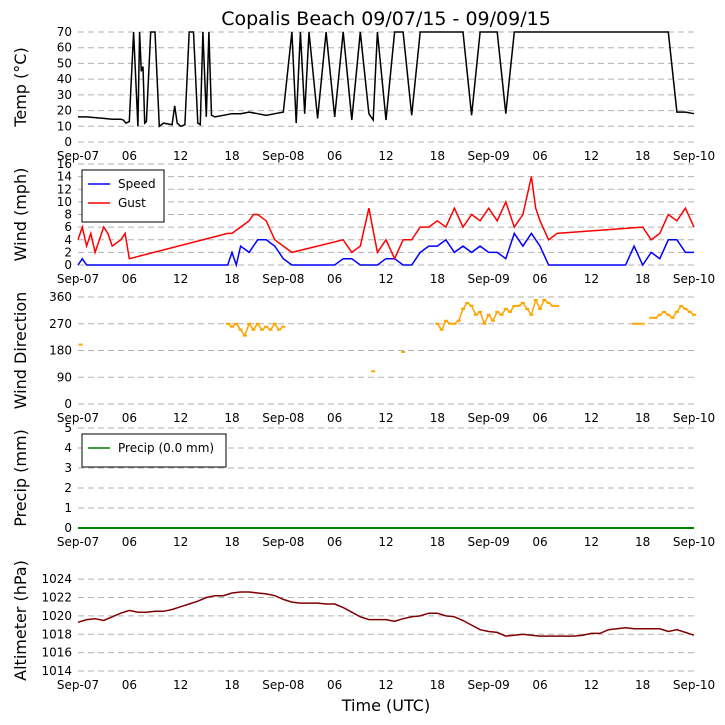  What do you see at coordinates (694, 156) in the screenshot?
I see `temp-x-tick-label: Sep-10` at bounding box center [694, 156].